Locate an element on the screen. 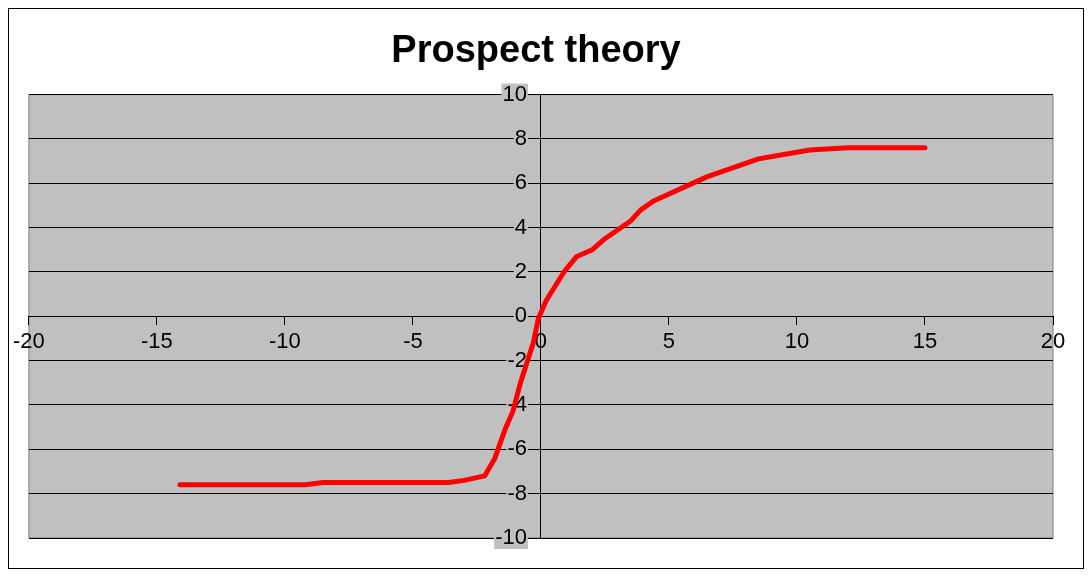  y-tick-label: -6 is located at coordinates (517, 448).